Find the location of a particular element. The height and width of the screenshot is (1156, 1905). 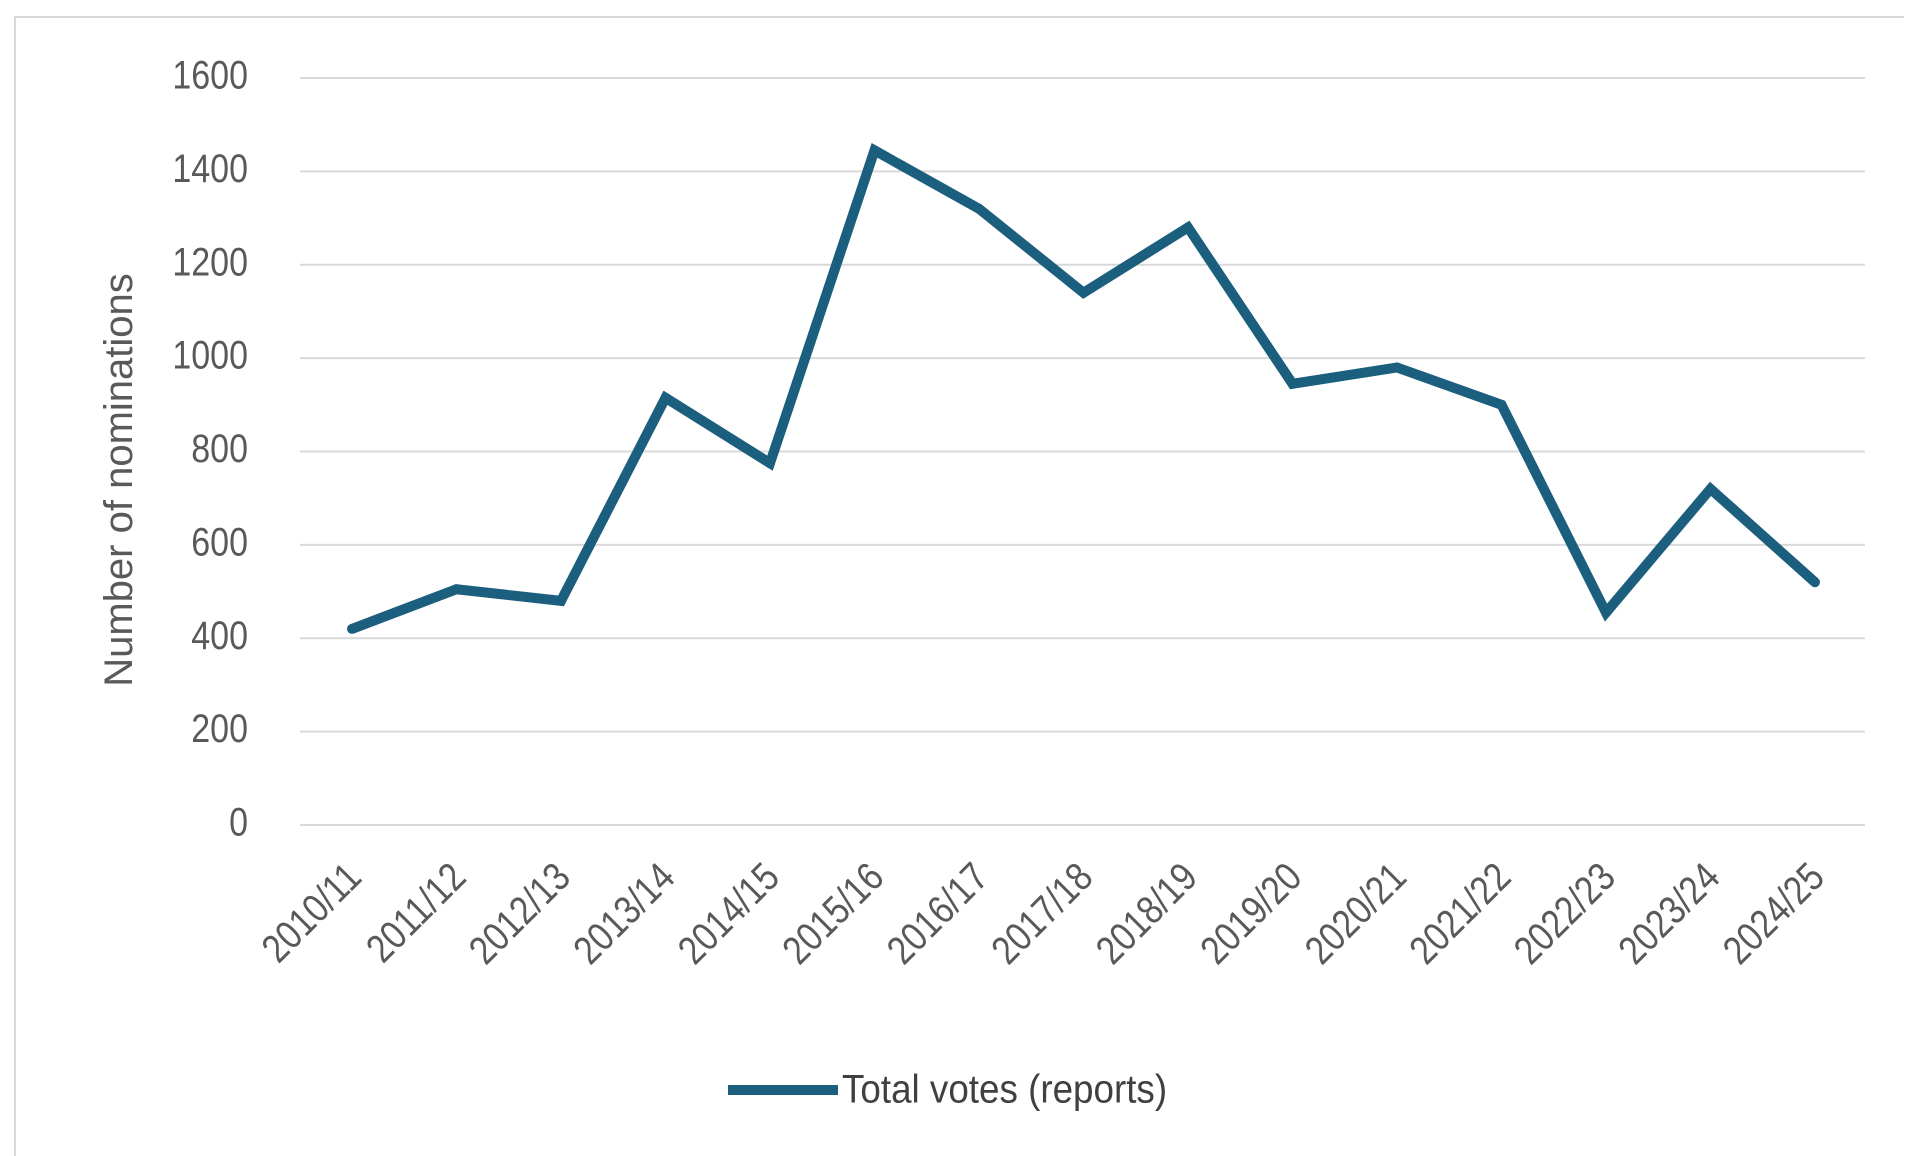

x-tick-label: 2014/15 is located at coordinates (728, 913).